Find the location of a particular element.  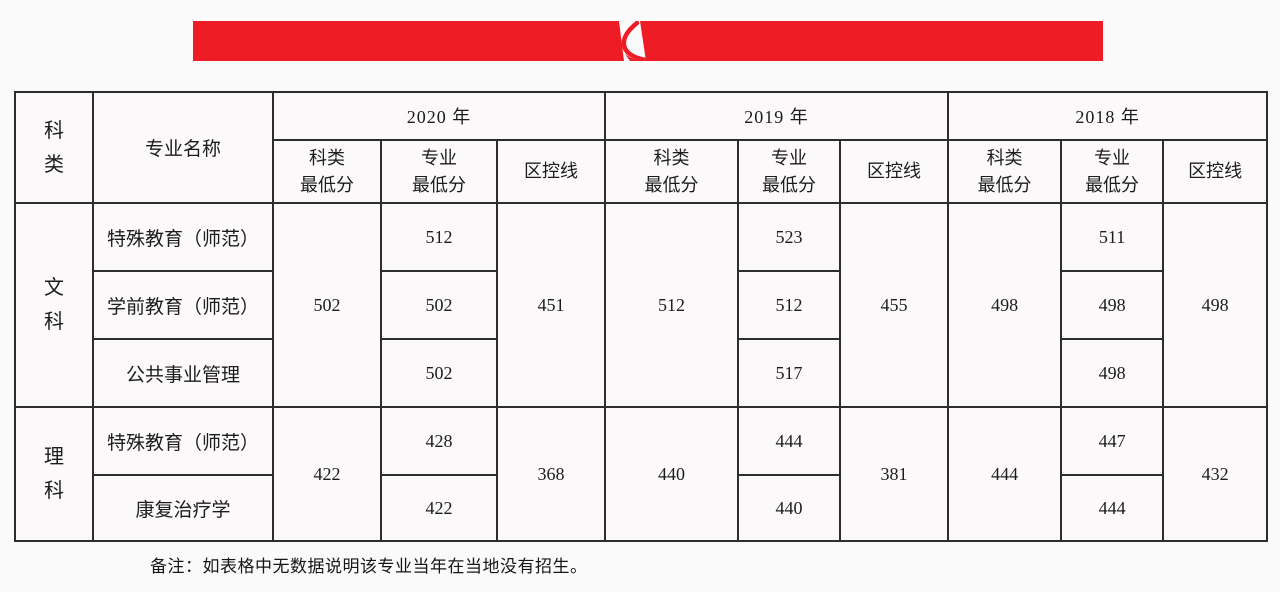

header-2020-category-min: 科类 最低分 is located at coordinates (327, 171).